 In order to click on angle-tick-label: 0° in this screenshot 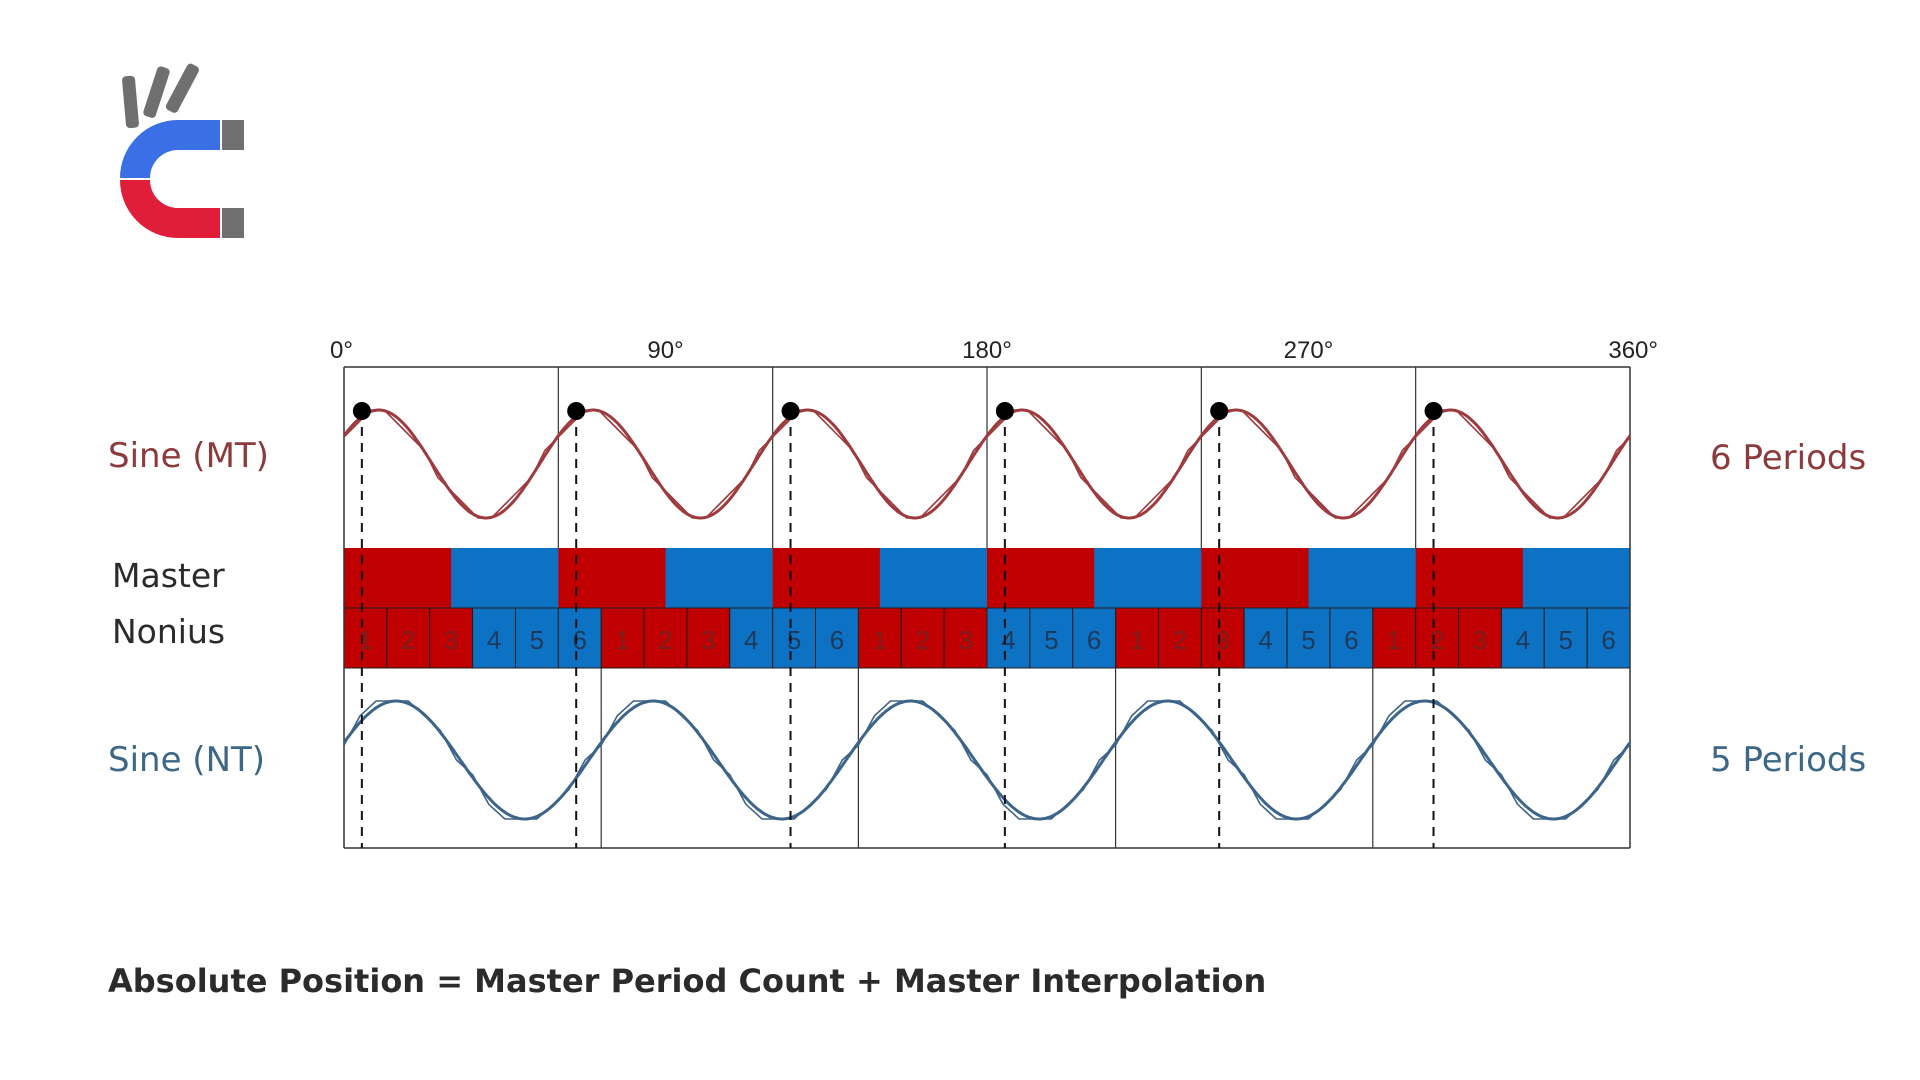, I will do `click(341, 350)`.